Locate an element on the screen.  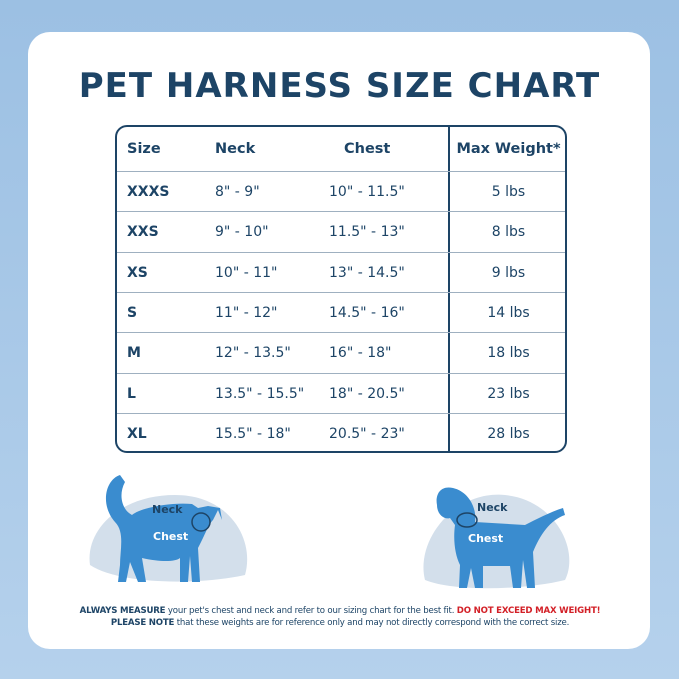
table-row: M 12" - 13.5" 16" - 18" 18 lbs is located at coordinates (341, 352).